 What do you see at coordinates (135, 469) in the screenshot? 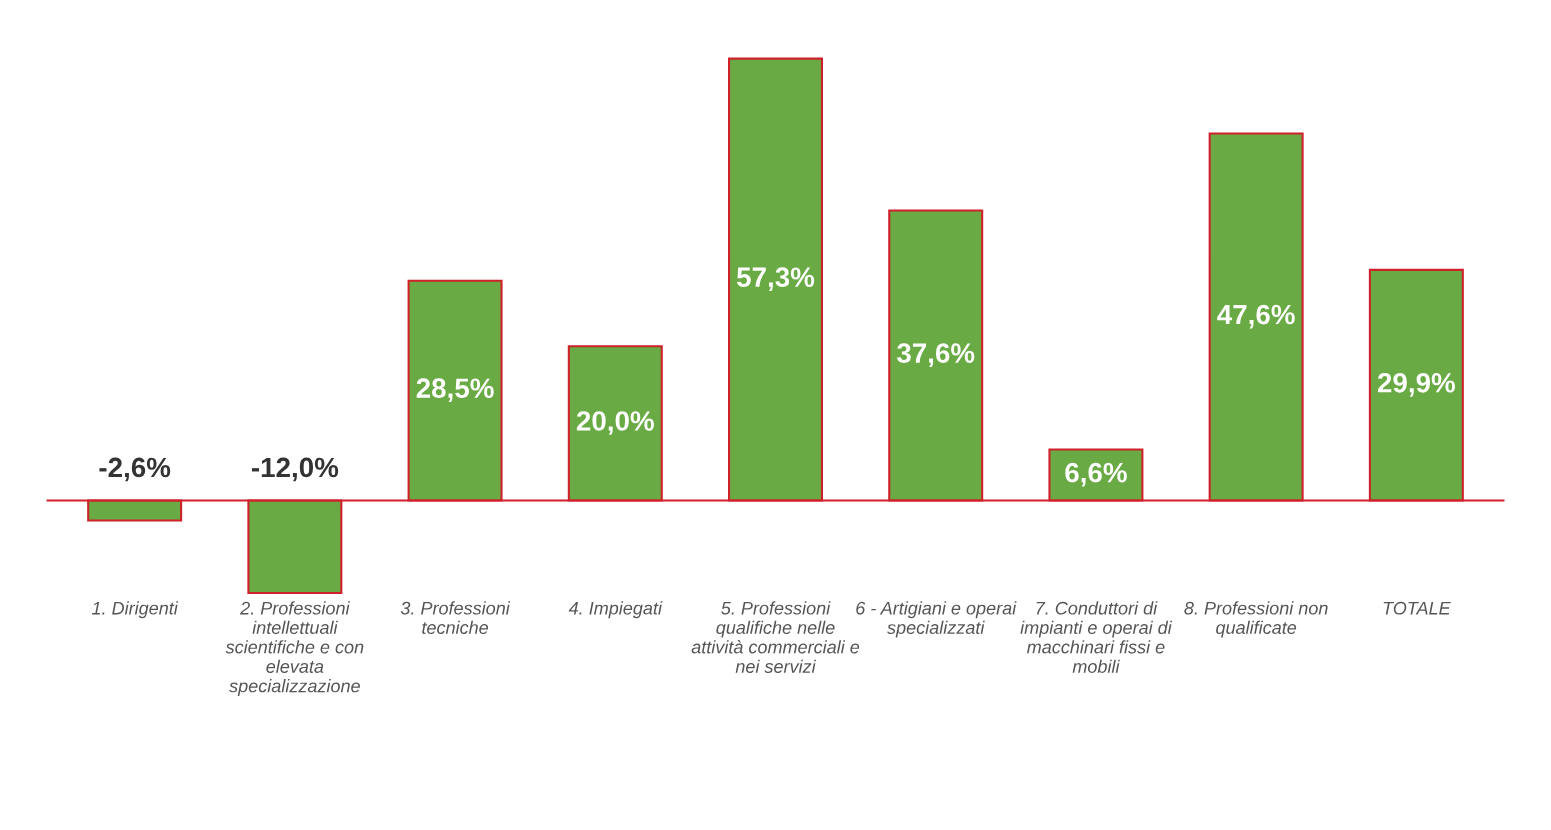
I see `data-label: -2,6%` at bounding box center [135, 469].